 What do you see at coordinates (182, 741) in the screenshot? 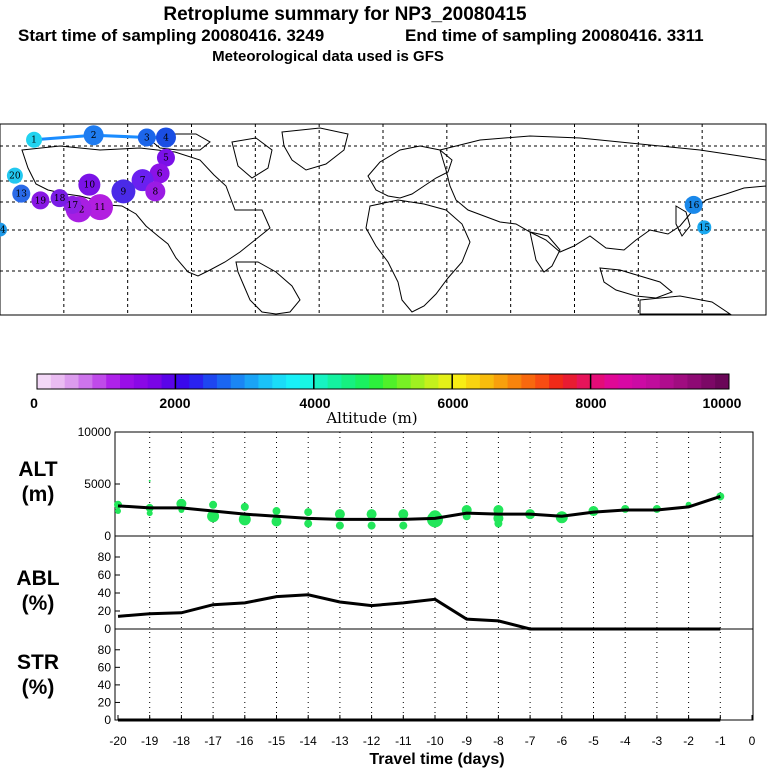
I see `x-tick-label: -18` at bounding box center [182, 741].